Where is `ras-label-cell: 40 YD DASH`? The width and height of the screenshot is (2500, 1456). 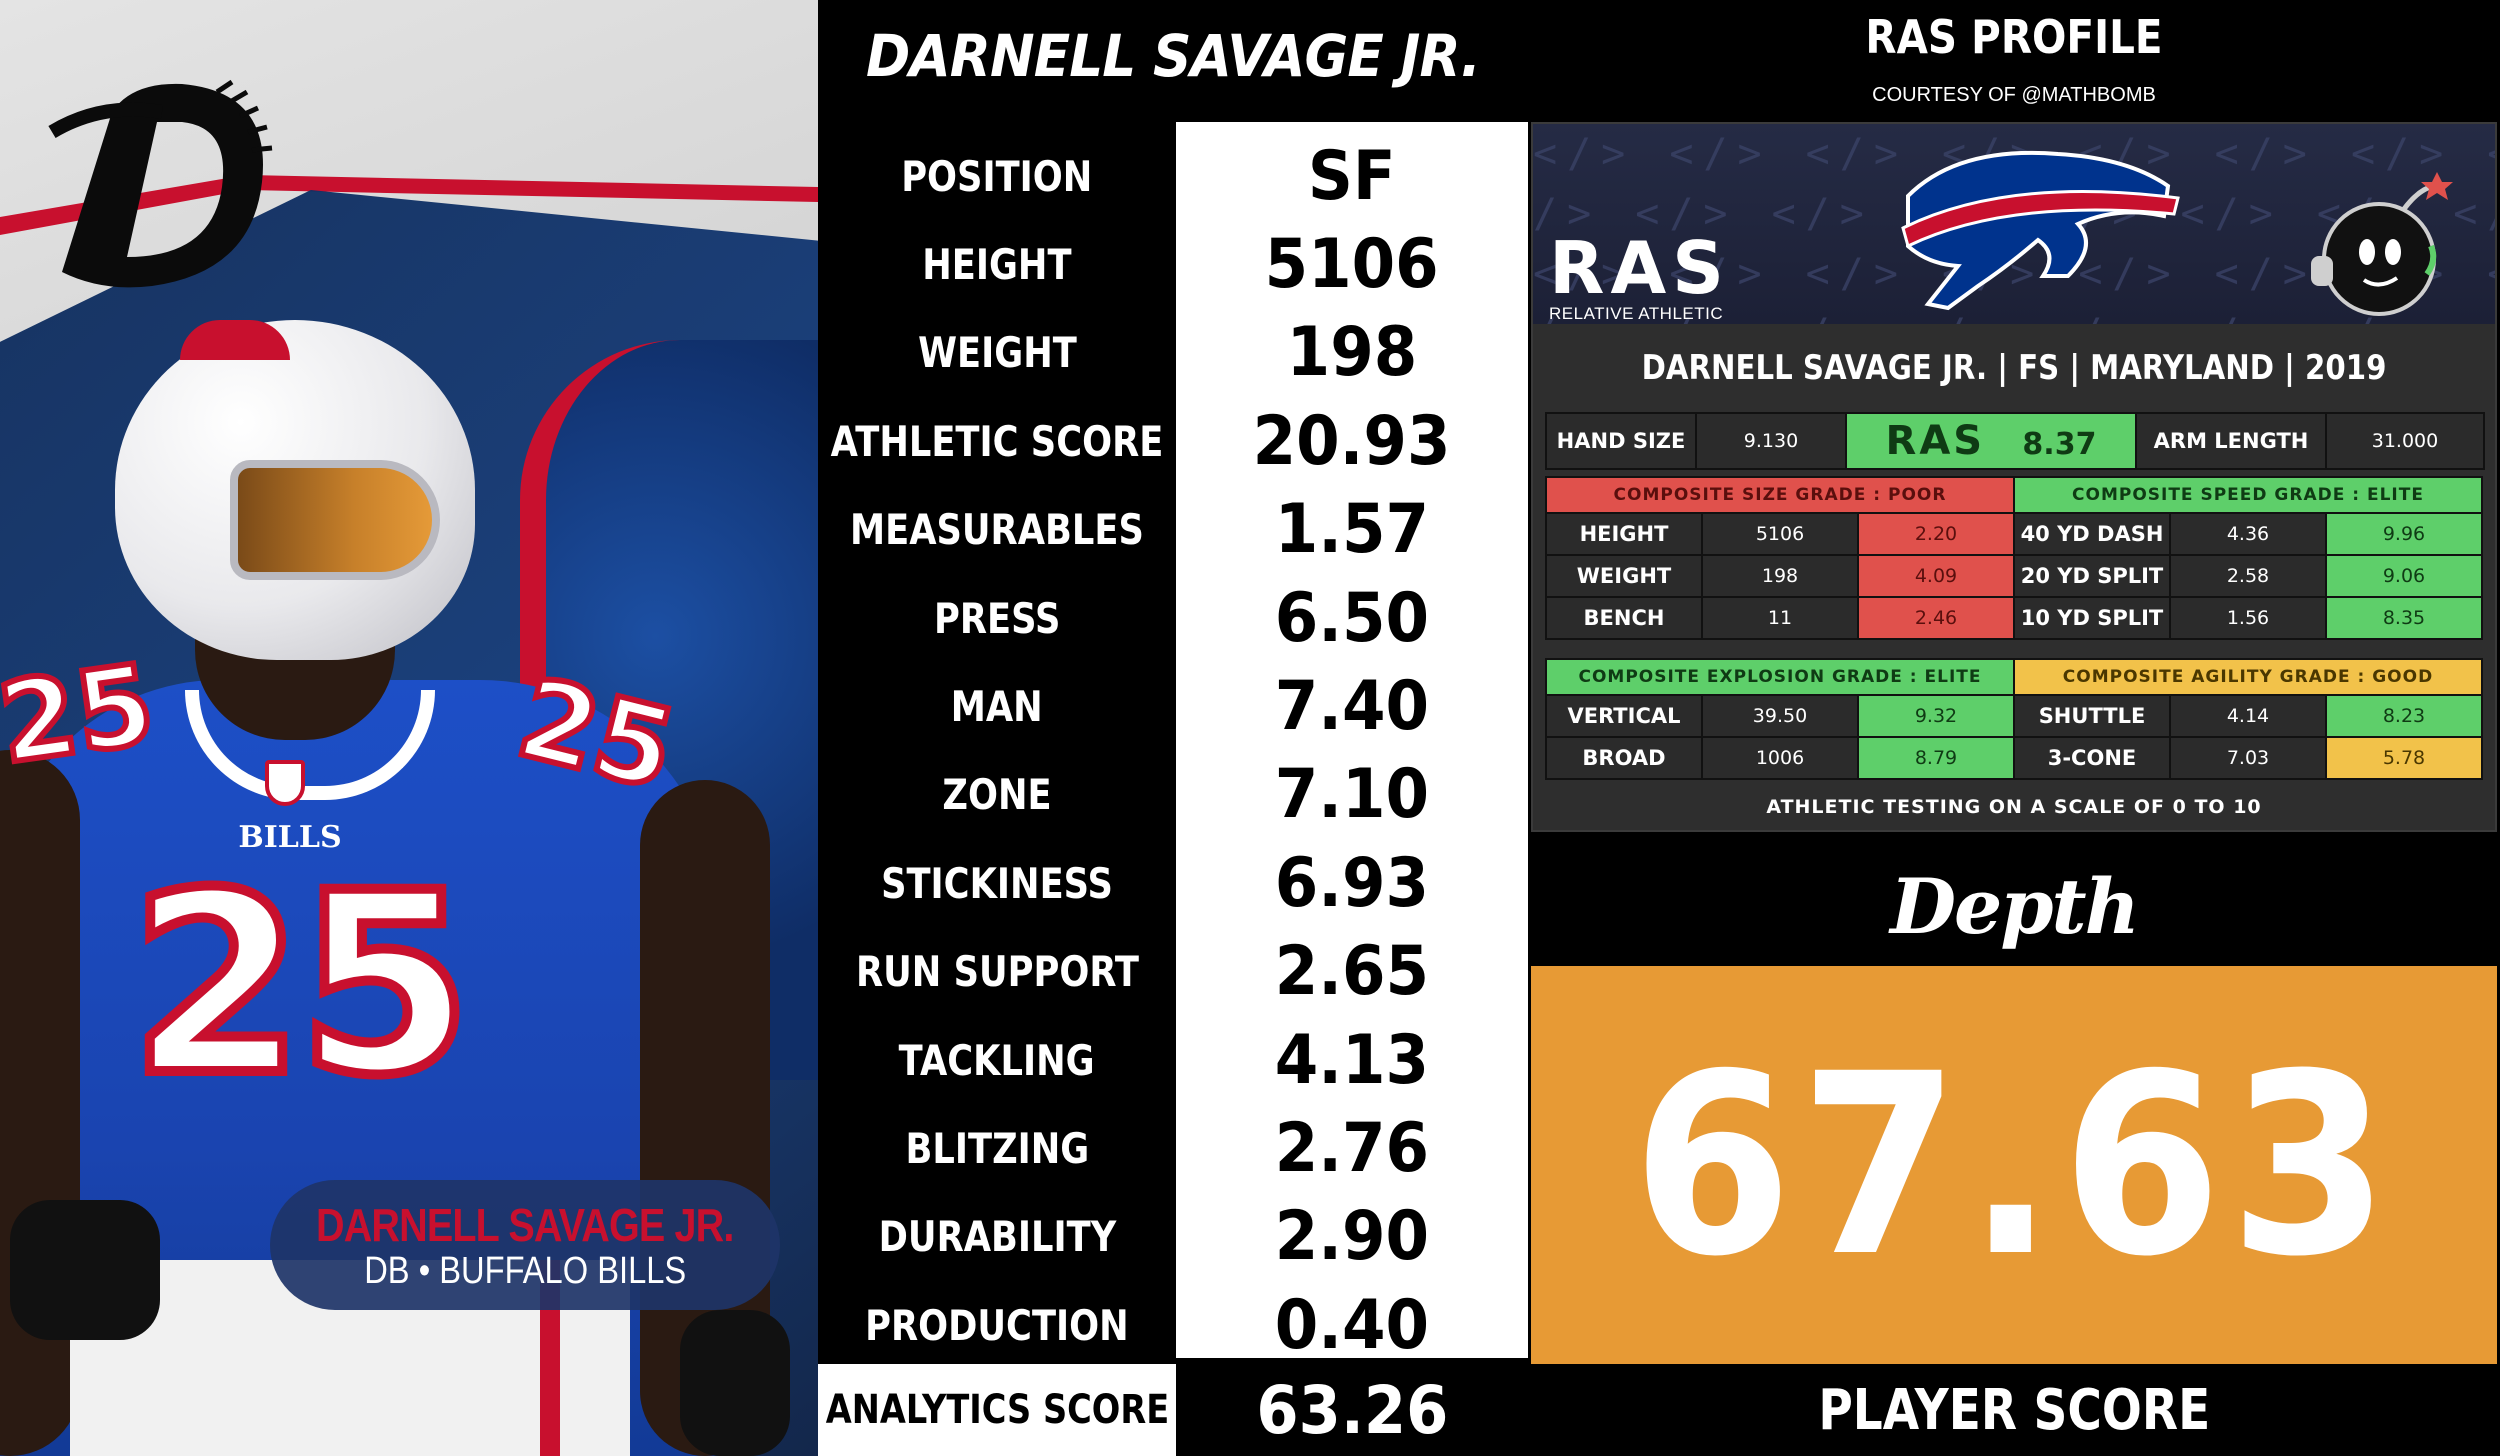
ras-label-cell: 40 YD DASH is located at coordinates (2092, 534).